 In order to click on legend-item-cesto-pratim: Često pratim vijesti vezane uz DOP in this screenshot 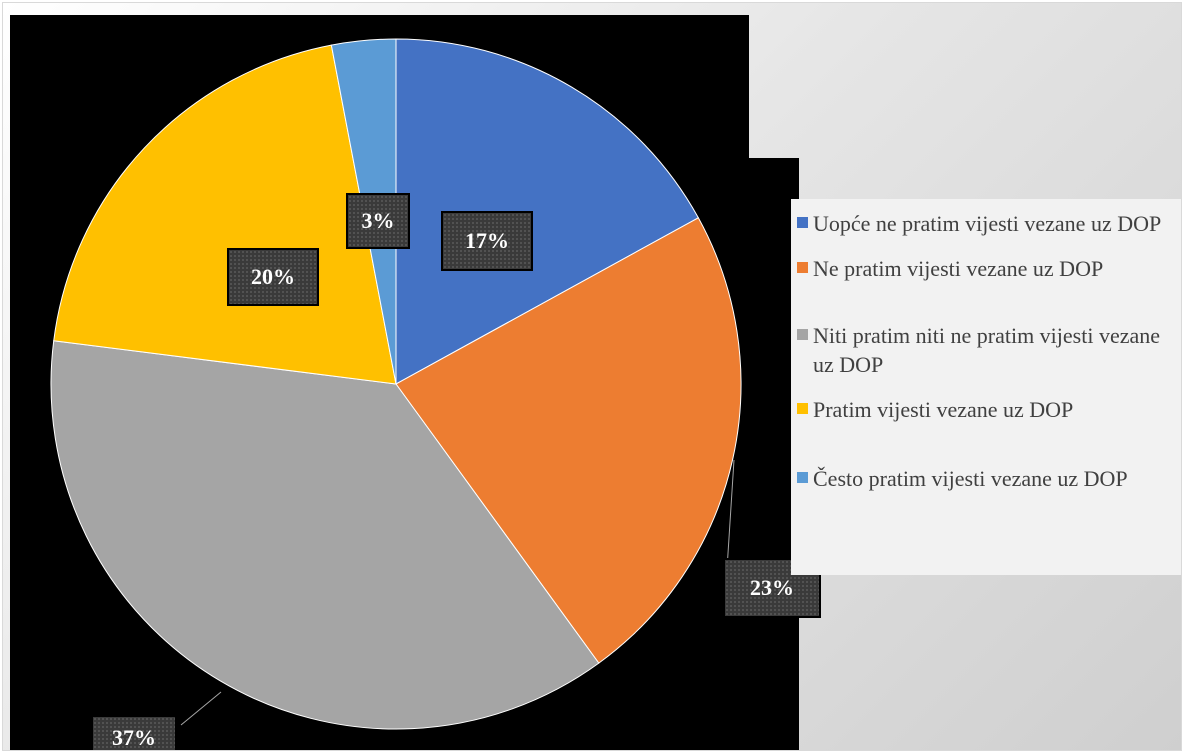, I will do `click(989, 478)`.